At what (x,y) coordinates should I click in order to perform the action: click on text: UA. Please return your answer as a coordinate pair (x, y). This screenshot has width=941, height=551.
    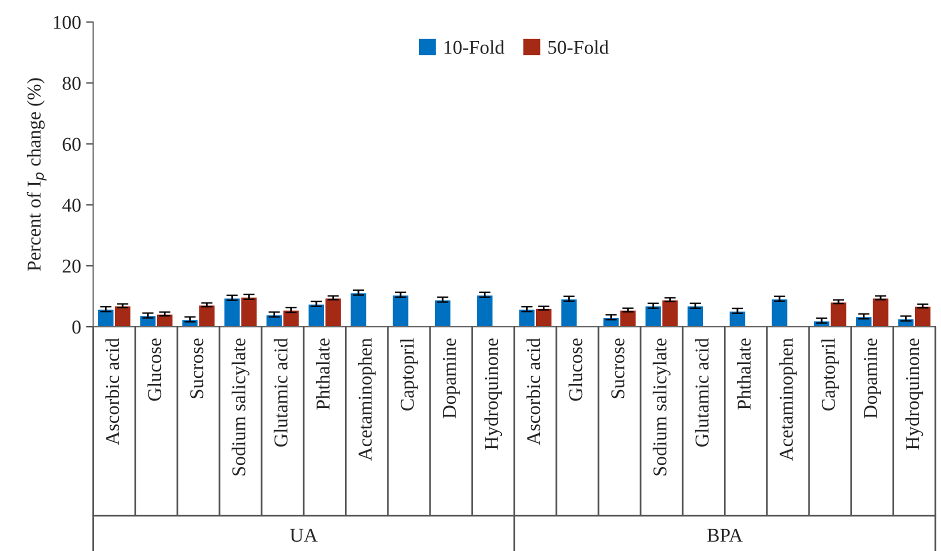
    Looking at the image, I should click on (304, 535).